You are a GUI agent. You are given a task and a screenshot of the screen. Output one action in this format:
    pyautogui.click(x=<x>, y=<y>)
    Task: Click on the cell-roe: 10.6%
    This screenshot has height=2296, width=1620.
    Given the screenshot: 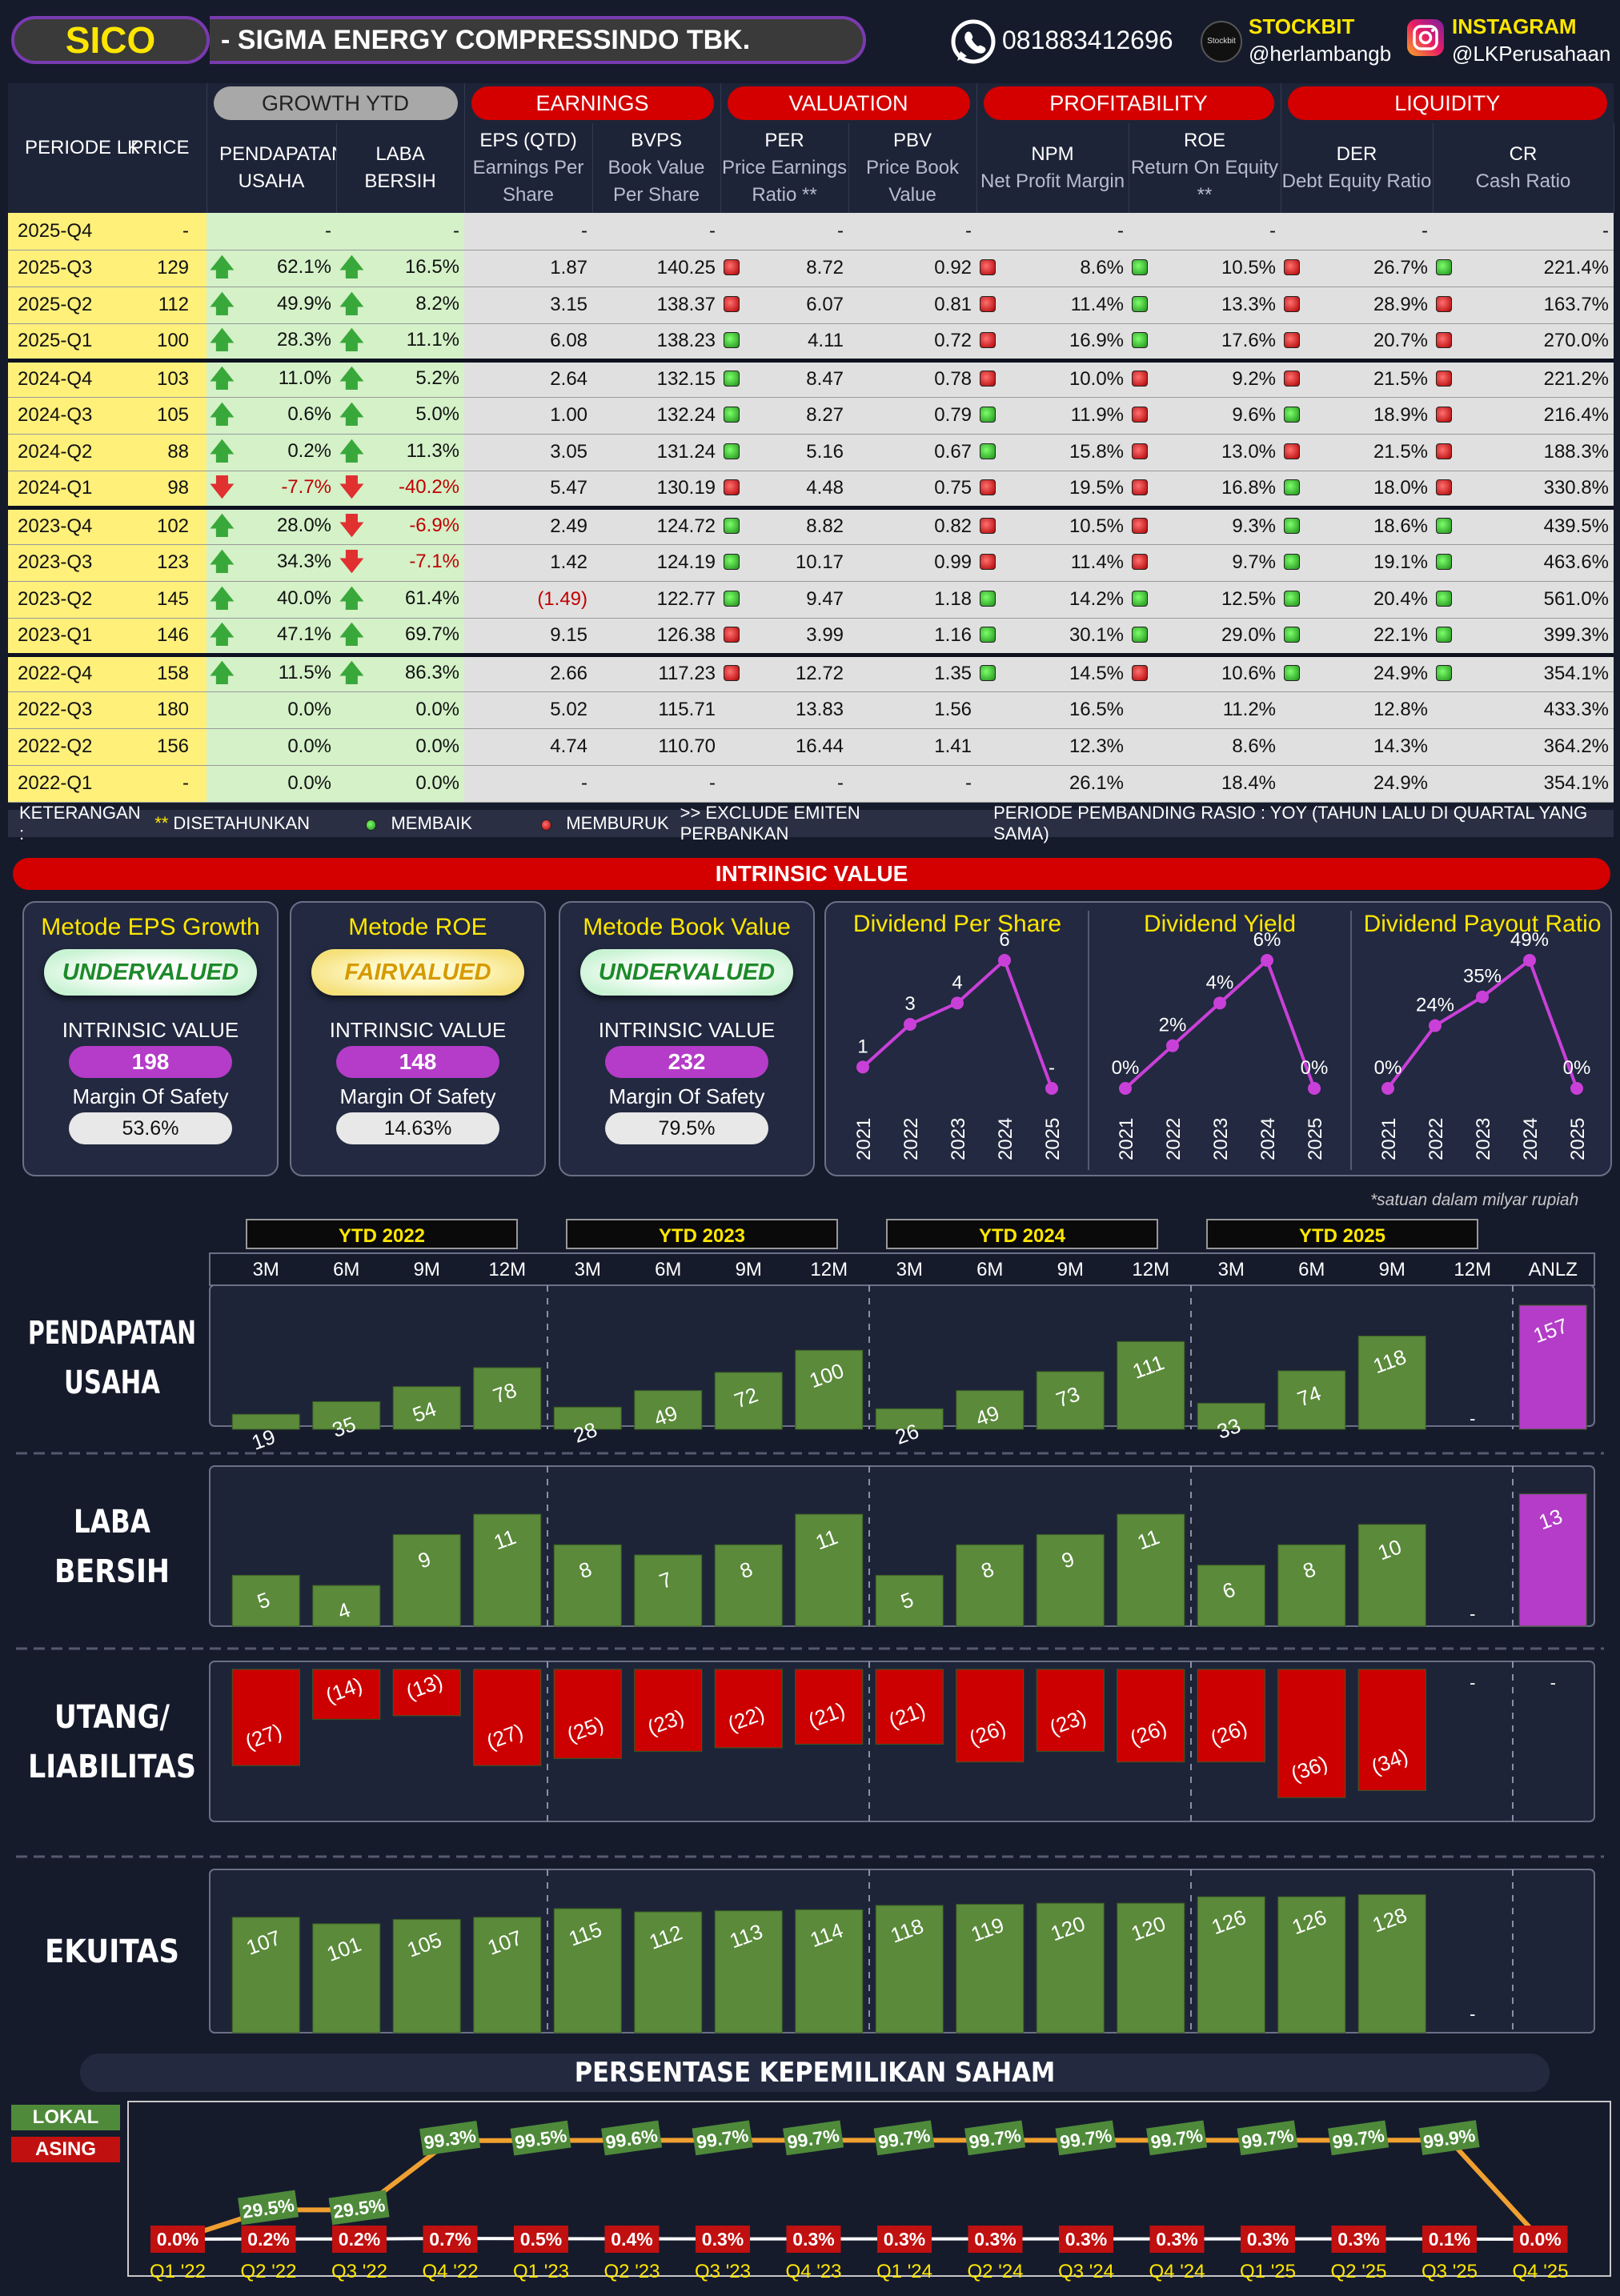 What is the action you would take?
    pyautogui.click(x=1249, y=673)
    